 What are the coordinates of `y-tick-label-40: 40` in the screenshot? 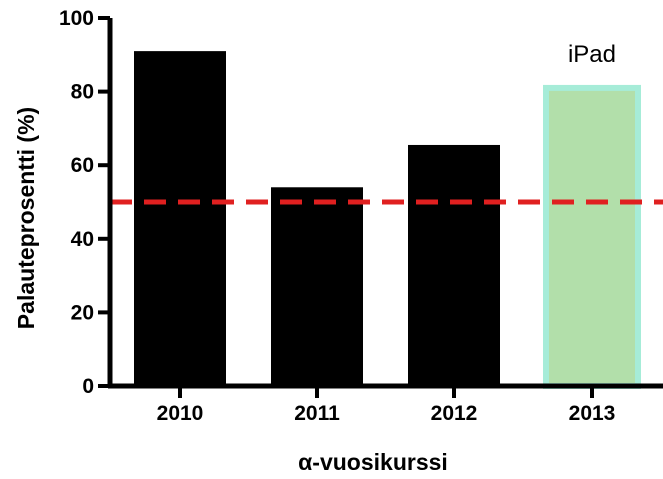 It's located at (82, 239).